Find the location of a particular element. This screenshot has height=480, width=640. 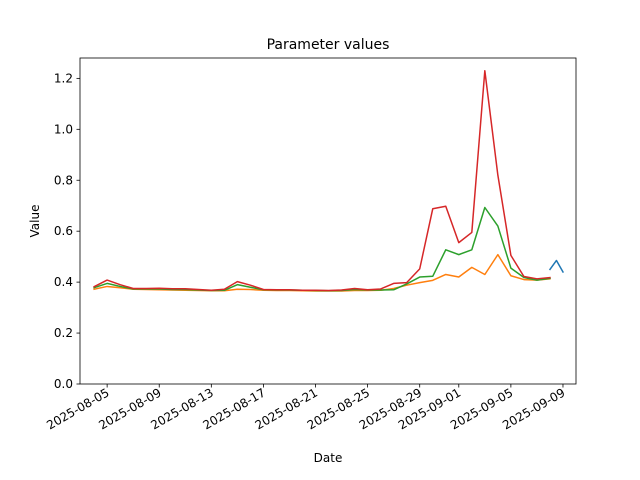

y-tick-label: 0.2 is located at coordinates (63, 333).